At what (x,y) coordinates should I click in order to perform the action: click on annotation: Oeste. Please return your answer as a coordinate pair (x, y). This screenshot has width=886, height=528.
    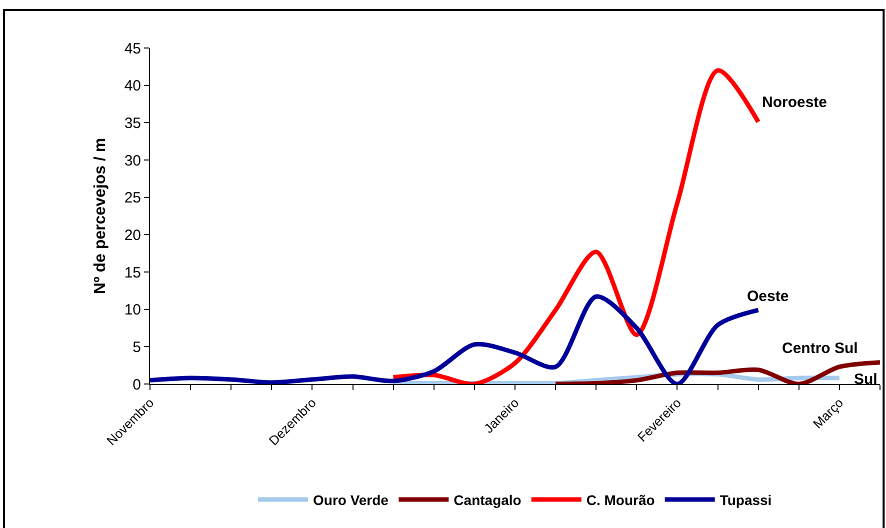
    Looking at the image, I should click on (768, 296).